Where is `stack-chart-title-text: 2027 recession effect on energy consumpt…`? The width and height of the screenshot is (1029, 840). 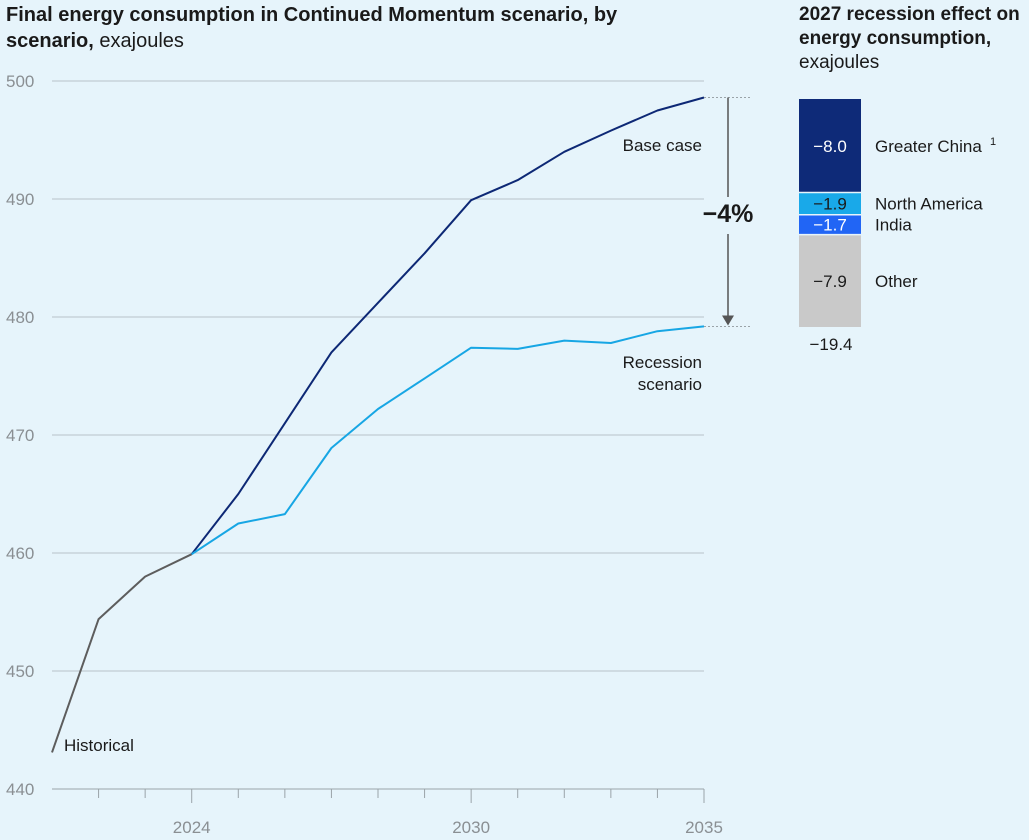
stack-chart-title-text: 2027 recession effect on energy consumpt… is located at coordinates (909, 26).